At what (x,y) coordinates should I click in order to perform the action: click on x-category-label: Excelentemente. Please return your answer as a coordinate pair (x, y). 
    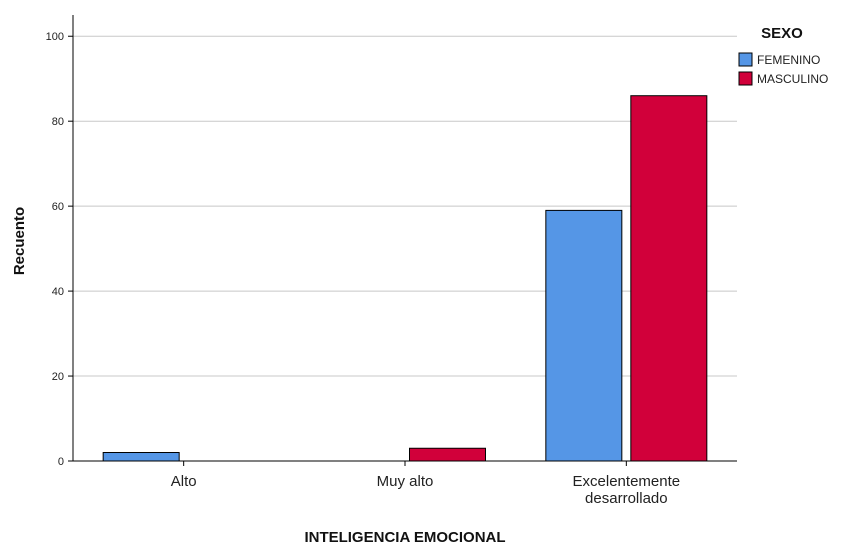
    Looking at the image, I should click on (627, 481).